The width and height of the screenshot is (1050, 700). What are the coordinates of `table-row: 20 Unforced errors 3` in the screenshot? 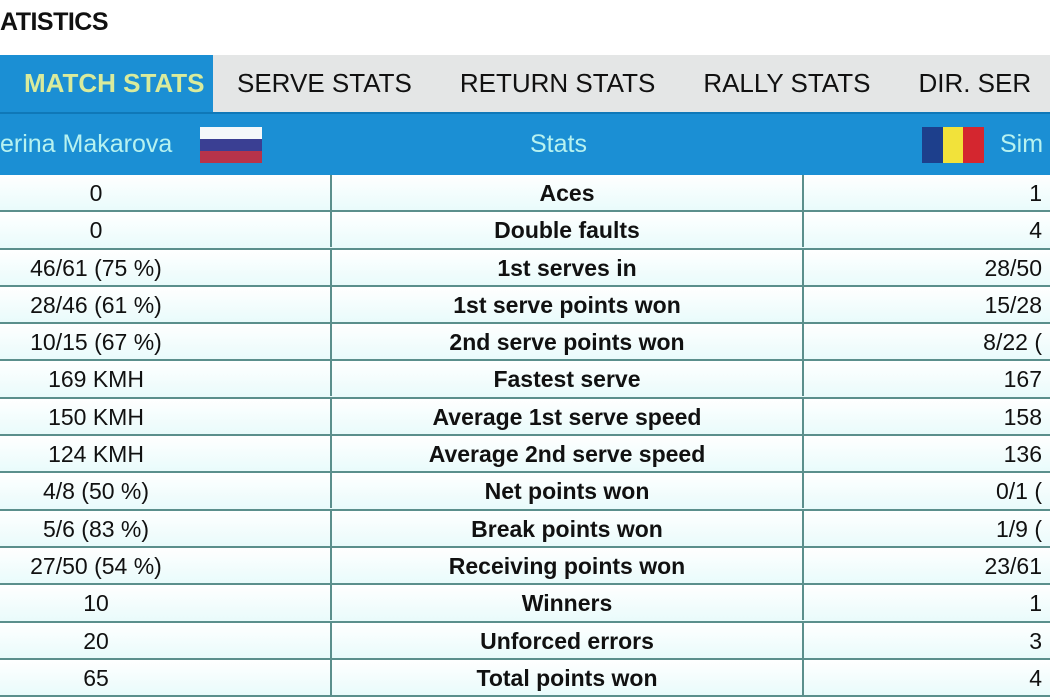 It's located at (525, 641).